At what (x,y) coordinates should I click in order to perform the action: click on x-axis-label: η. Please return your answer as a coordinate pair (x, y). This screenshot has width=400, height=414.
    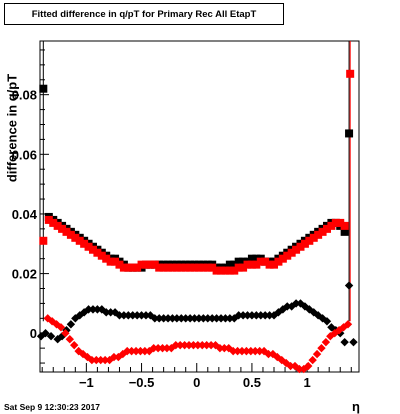
    Looking at the image, I should click on (356, 406).